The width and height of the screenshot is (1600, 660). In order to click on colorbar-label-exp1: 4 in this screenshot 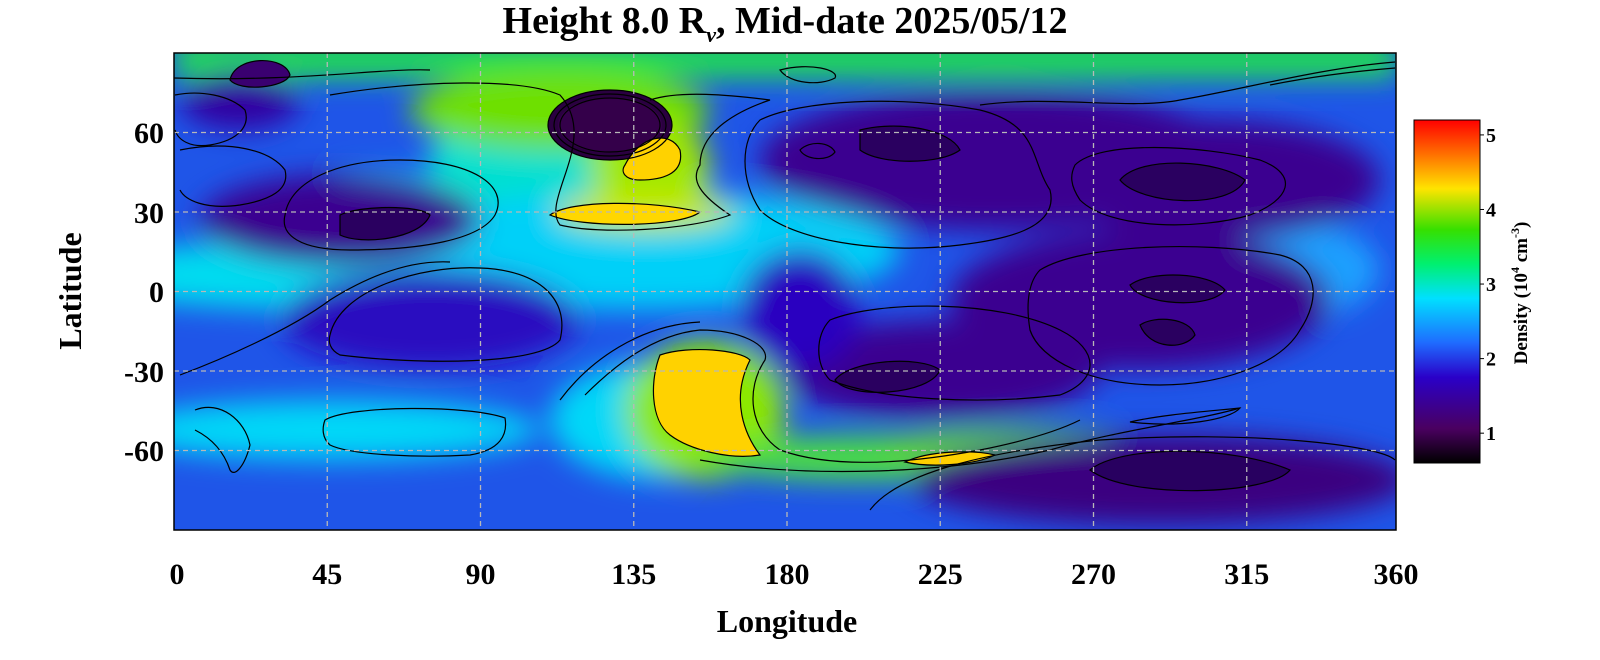, I will do `click(1515, 270)`.